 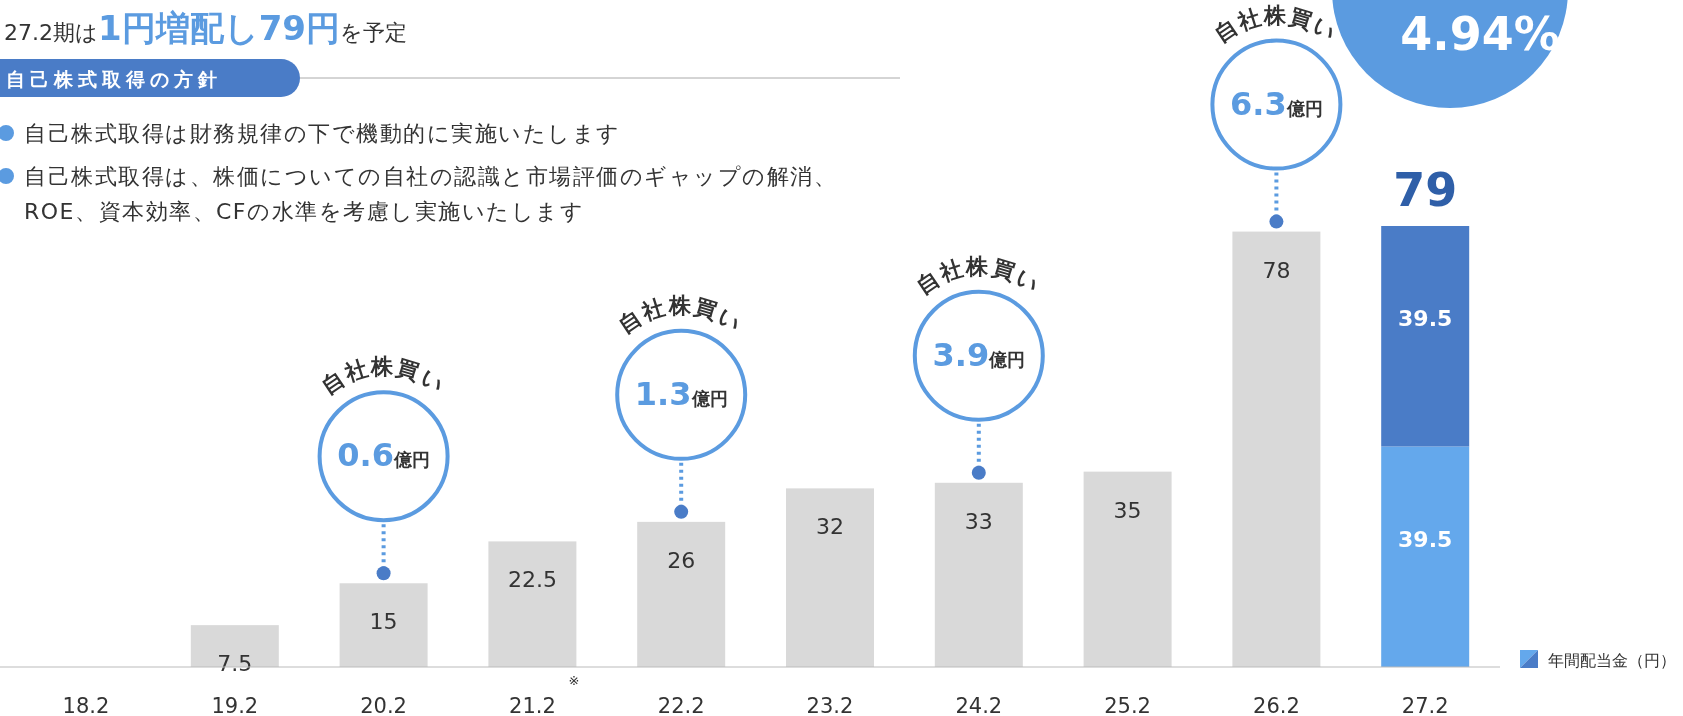 What do you see at coordinates (1425, 190) in the screenshot?
I see `total-label: 79` at bounding box center [1425, 190].